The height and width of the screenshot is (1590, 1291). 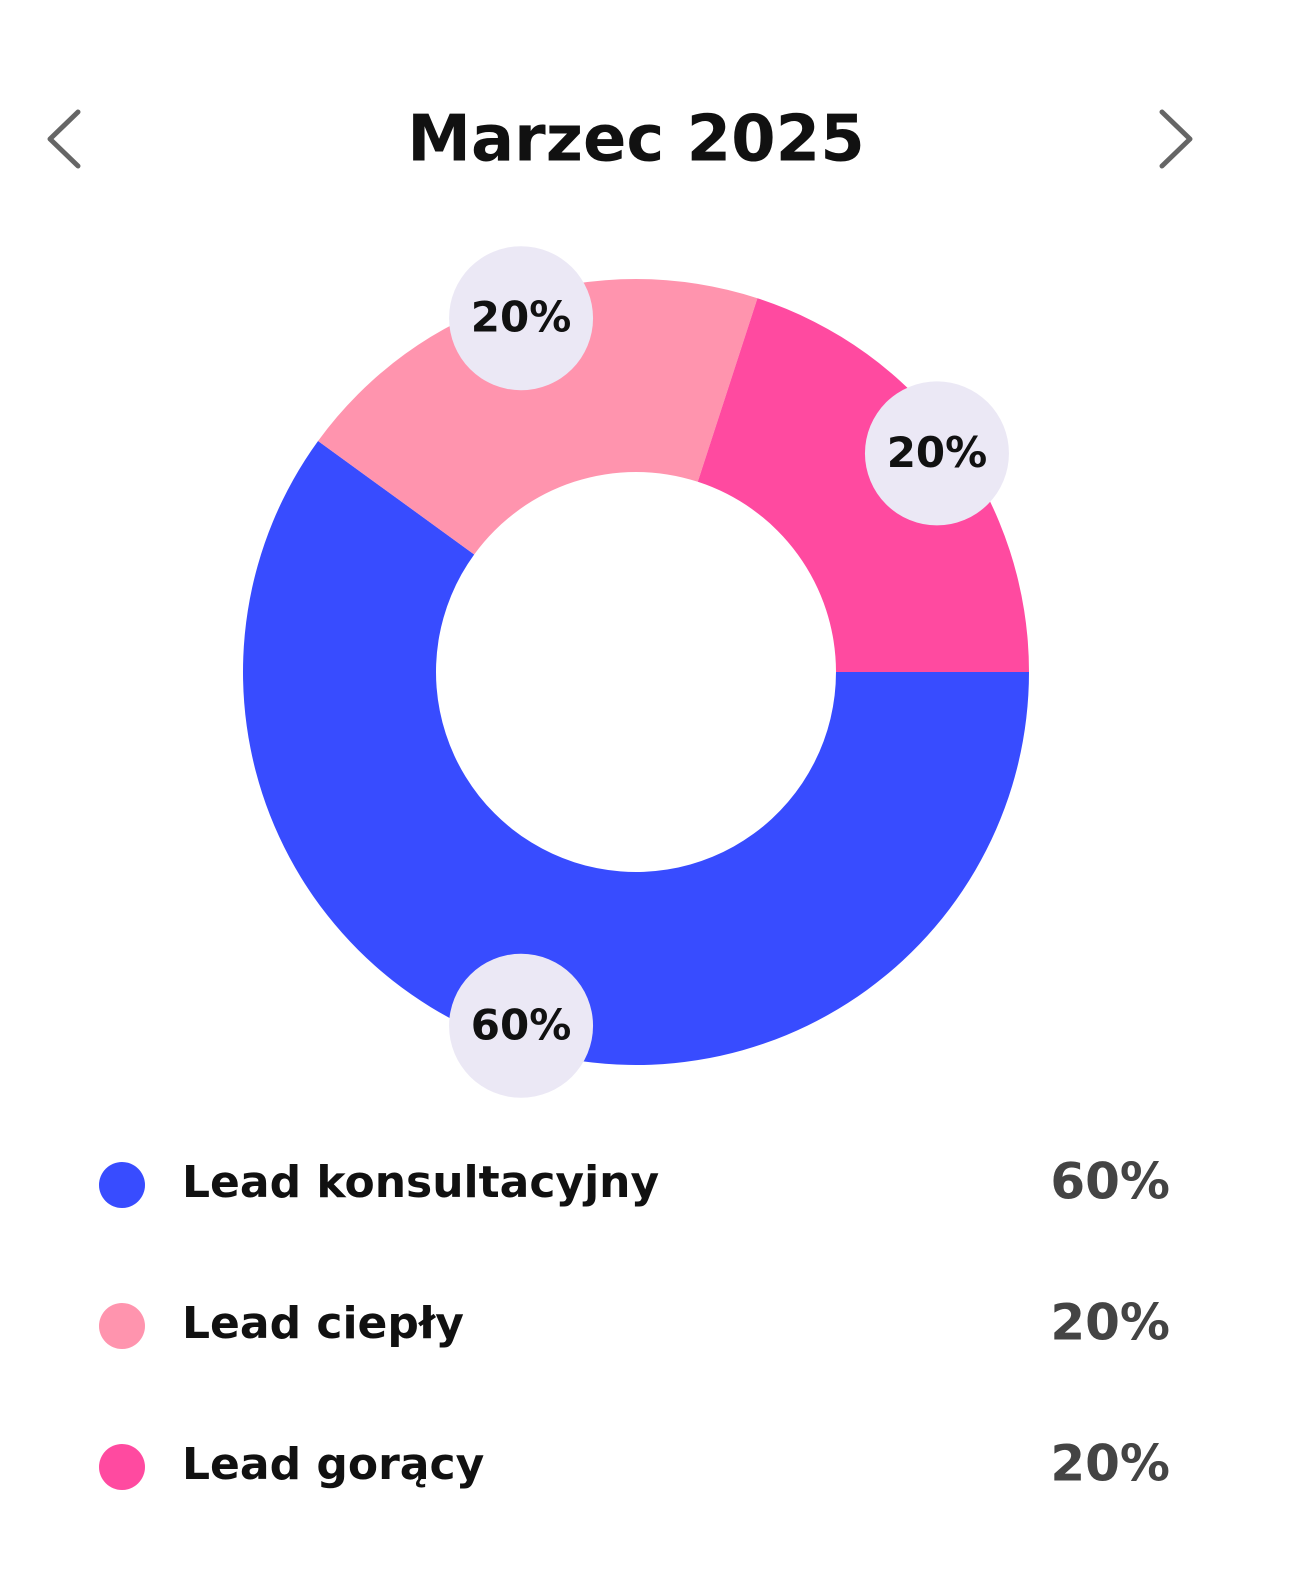 I want to click on legend-label: Lead ciepły, so click(x=323, y=1323).